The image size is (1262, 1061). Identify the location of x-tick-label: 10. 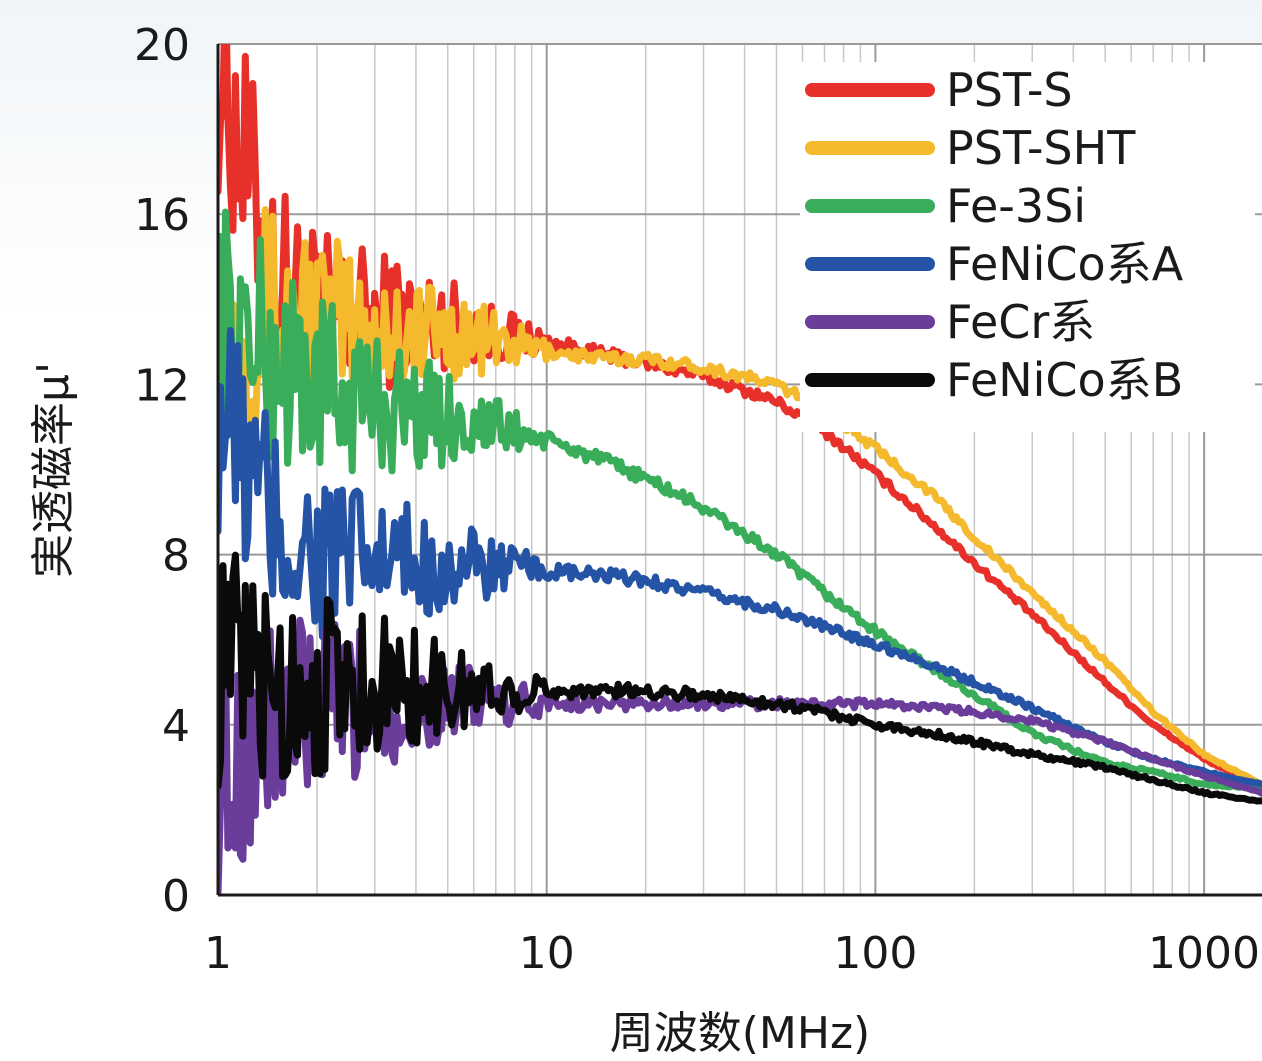
(547, 953).